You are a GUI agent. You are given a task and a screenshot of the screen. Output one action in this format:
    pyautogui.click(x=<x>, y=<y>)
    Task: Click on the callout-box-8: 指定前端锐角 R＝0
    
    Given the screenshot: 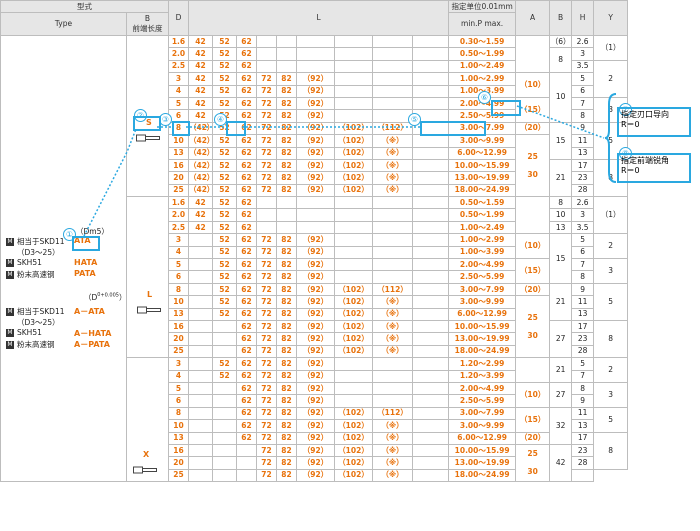 What is the action you would take?
    pyautogui.click(x=645, y=166)
    